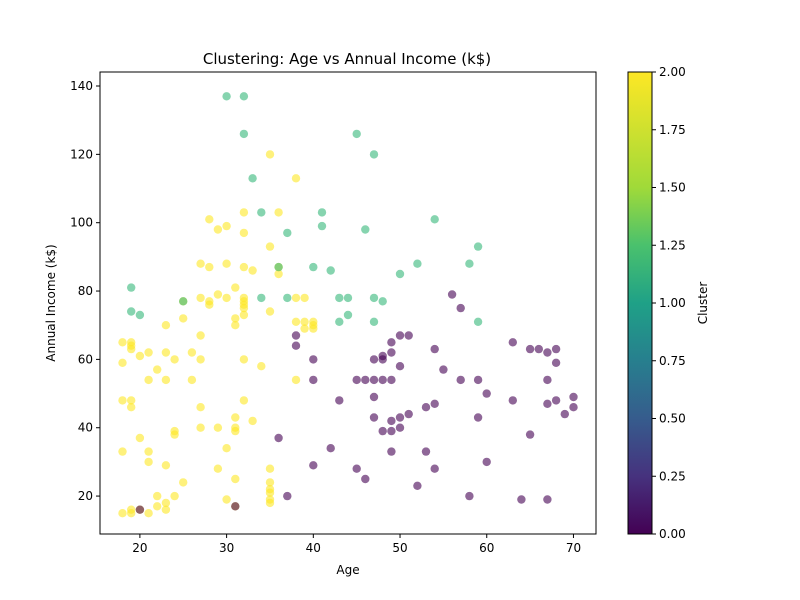  What do you see at coordinates (139, 548) in the screenshot?
I see `x-tick-label: 20` at bounding box center [139, 548].